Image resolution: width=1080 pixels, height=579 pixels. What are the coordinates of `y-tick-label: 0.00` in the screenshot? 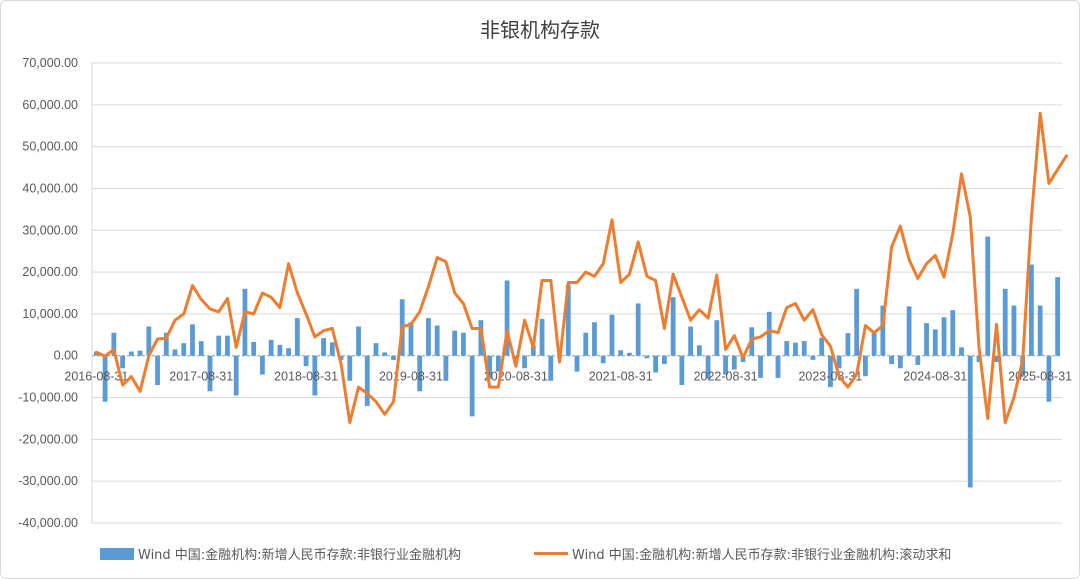 It's located at (66, 356).